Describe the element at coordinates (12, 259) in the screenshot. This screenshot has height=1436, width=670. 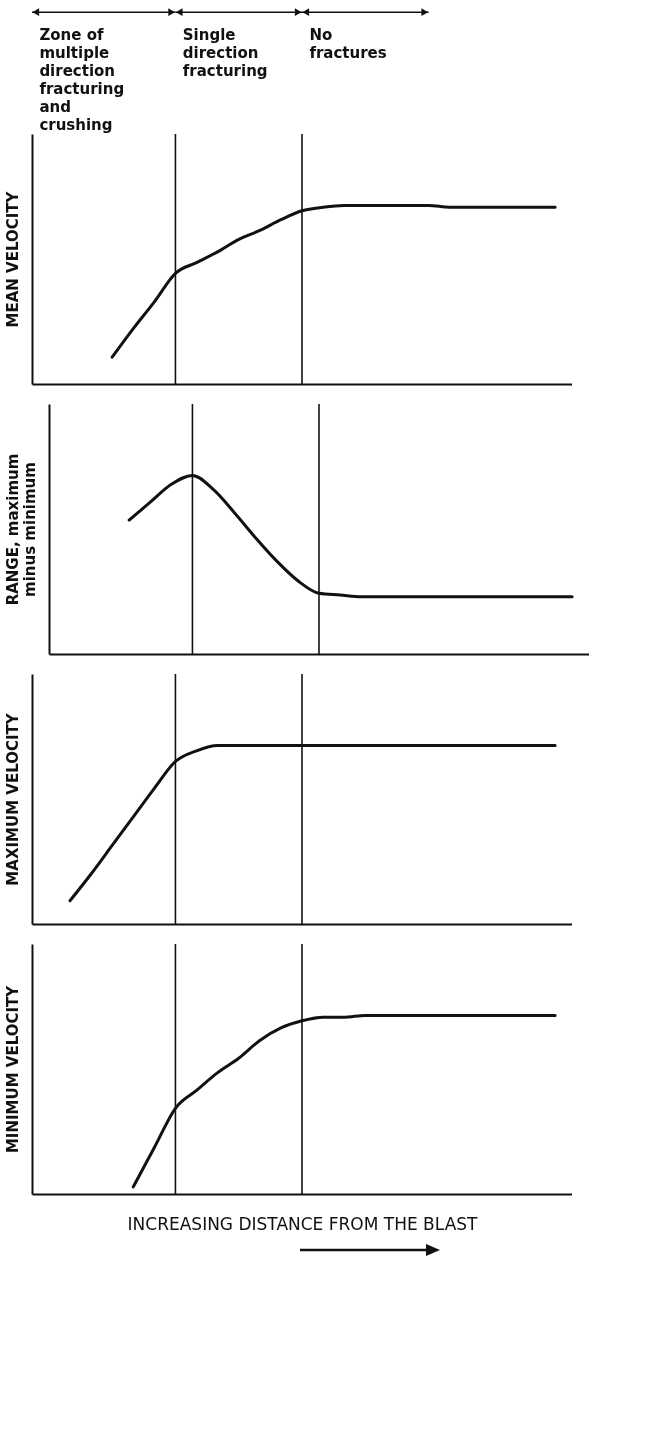
I see `y-axis-title: MEAN VELOCITY` at that location.